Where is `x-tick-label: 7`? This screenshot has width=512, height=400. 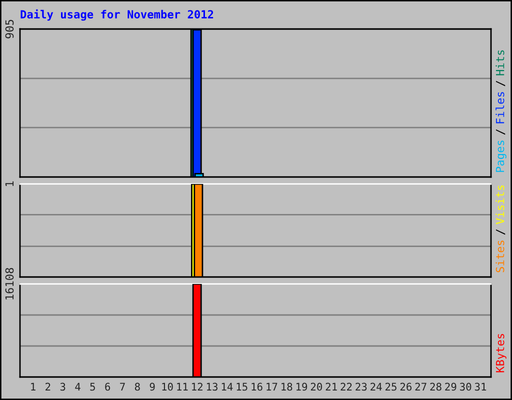 x-tick-label: 7 is located at coordinates (122, 386).